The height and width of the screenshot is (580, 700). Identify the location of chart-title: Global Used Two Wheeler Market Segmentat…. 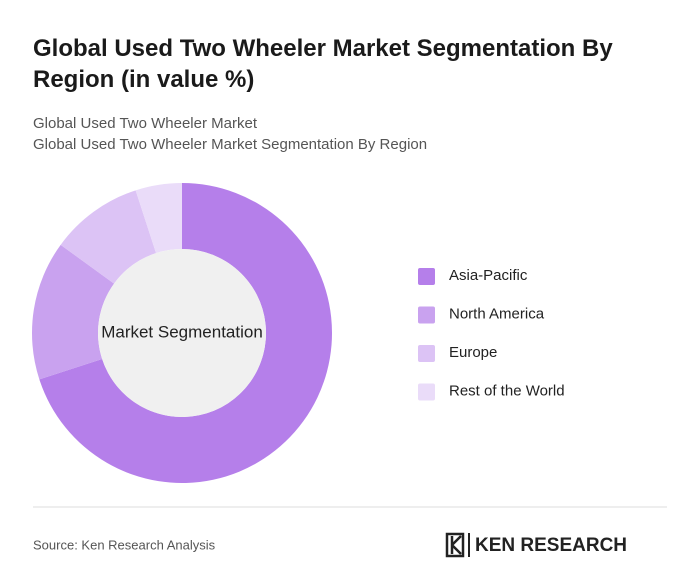
(323, 64).